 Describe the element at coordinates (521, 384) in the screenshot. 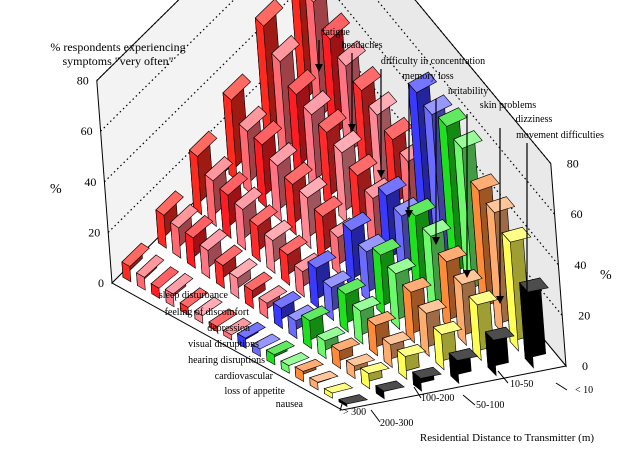

I see `distance-label-10-50: 10-50` at that location.